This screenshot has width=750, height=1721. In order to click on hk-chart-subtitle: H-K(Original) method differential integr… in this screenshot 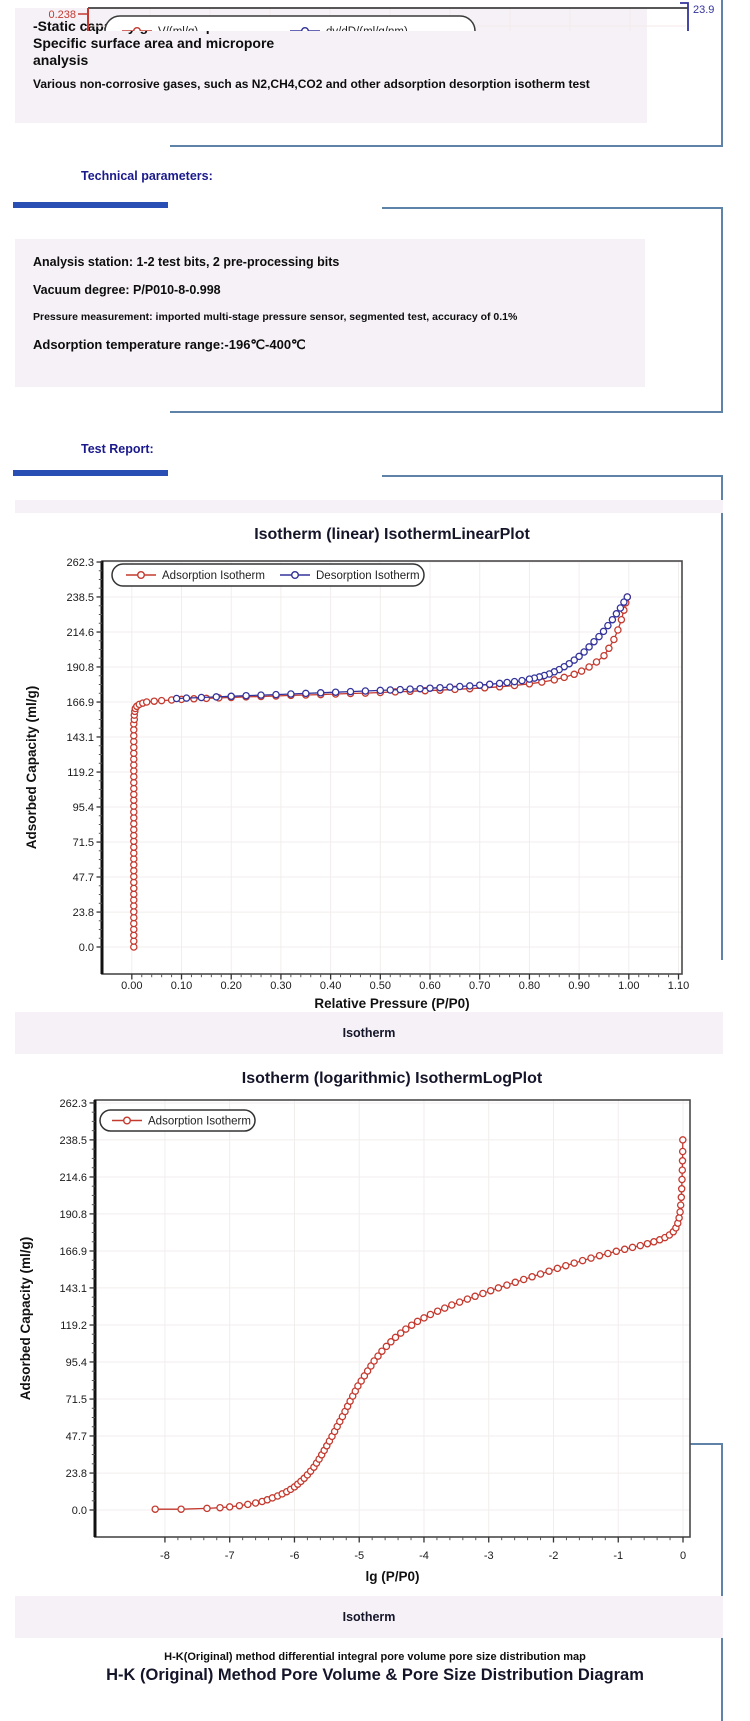, I will do `click(375, 1657)`.